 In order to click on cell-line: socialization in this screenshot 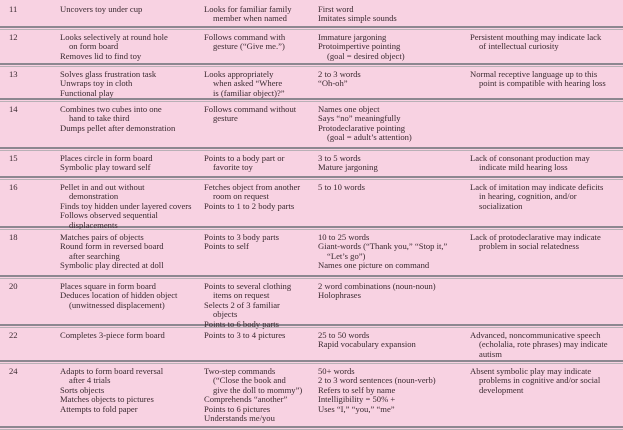, I will do `click(501, 205)`.